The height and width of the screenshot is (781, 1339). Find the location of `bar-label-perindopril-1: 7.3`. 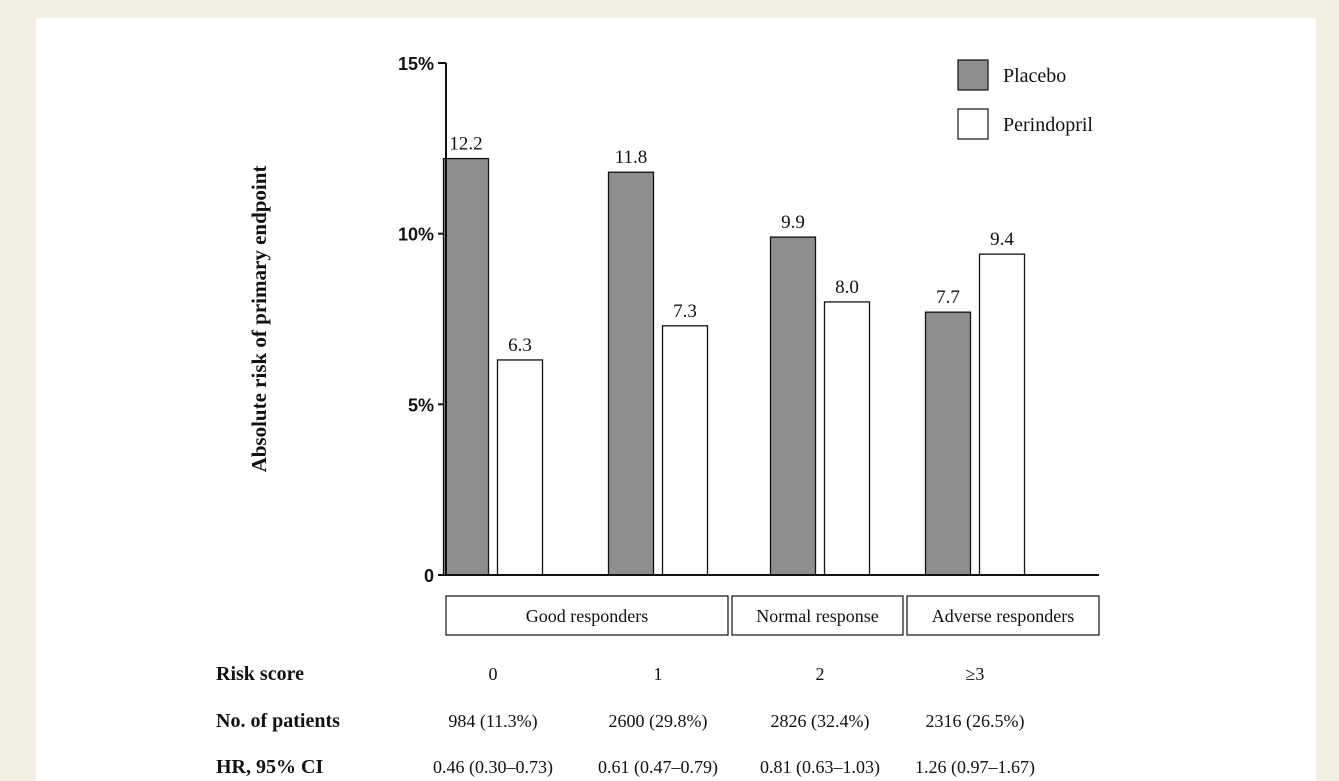

bar-label-perindopril-1: 7.3 is located at coordinates (685, 311).